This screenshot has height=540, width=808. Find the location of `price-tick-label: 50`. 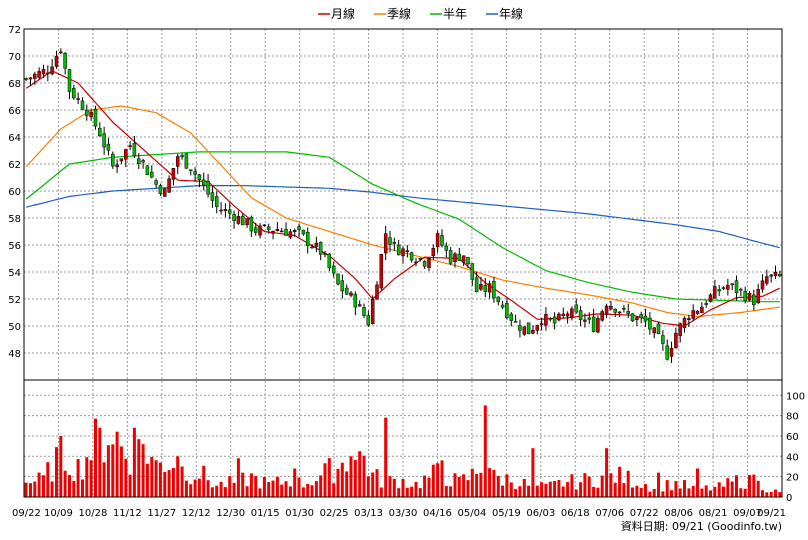

price-tick-label: 50 is located at coordinates (14, 327).